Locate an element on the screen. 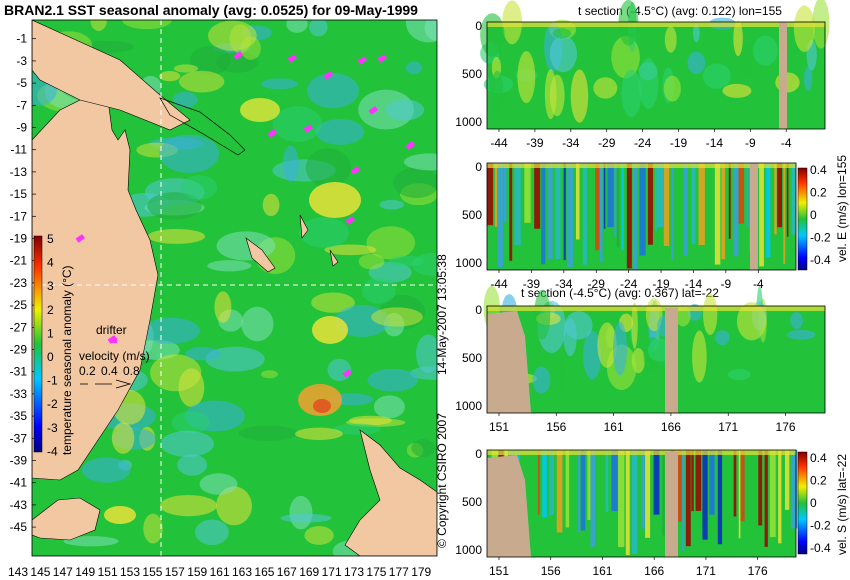 The height and width of the screenshot is (580, 850). map-colorbar-tick-label: 2 is located at coordinates (50, 310).